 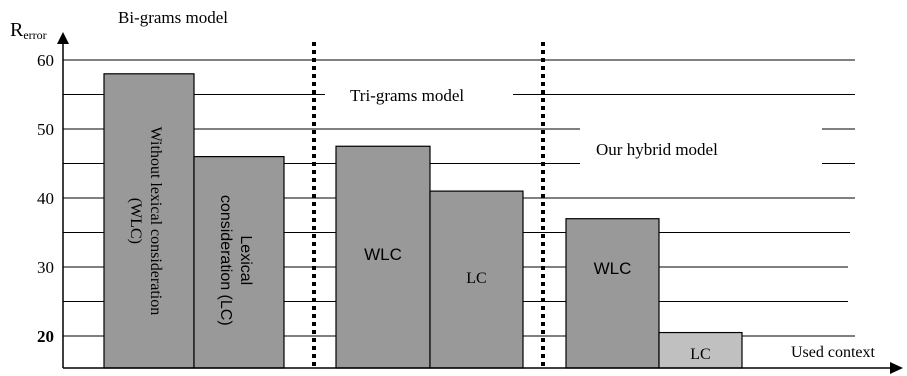 What do you see at coordinates (145, 221) in the screenshot?
I see `bar-label: Without lexical consideration(WLC)` at bounding box center [145, 221].